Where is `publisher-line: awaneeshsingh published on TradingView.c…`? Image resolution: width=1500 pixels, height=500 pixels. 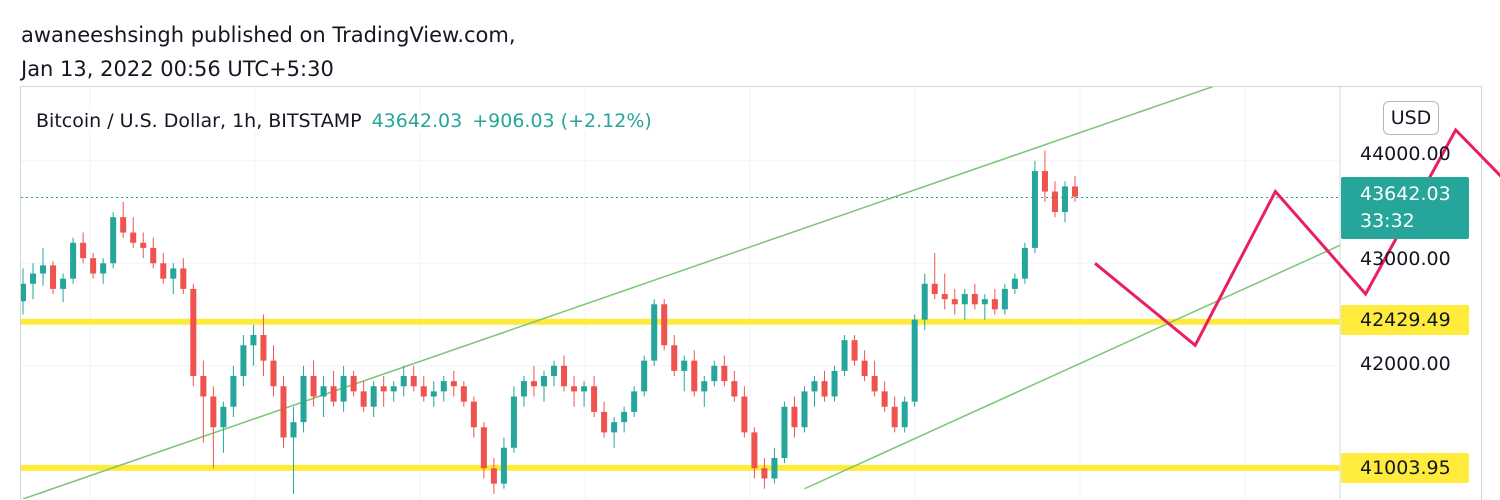 publisher-line: awaneeshsingh published on TradingView.c… is located at coordinates (268, 35).